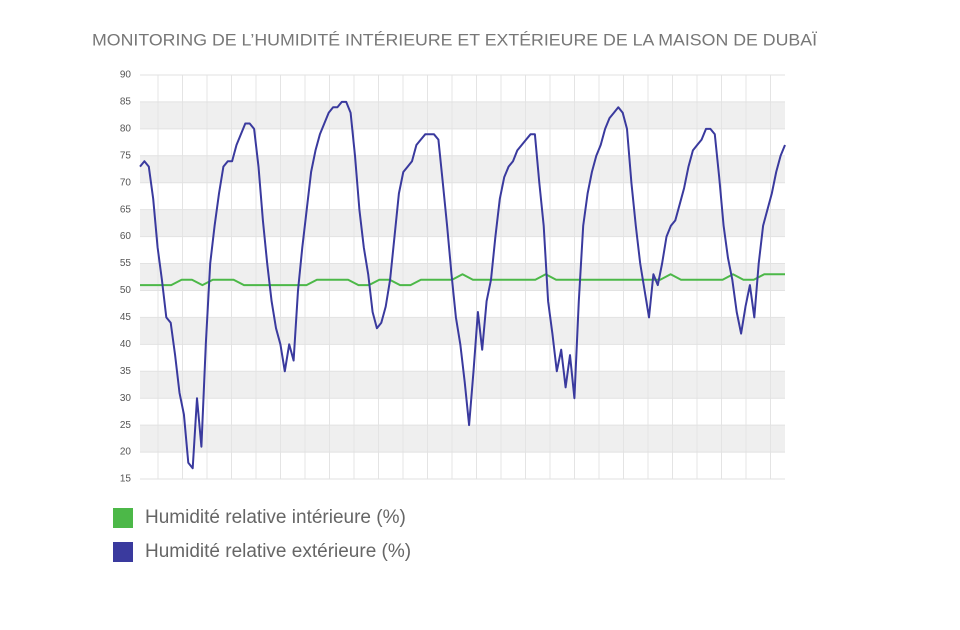 The width and height of the screenshot is (960, 630). Describe the element at coordinates (462, 280) in the screenshot. I see `series-line` at that location.